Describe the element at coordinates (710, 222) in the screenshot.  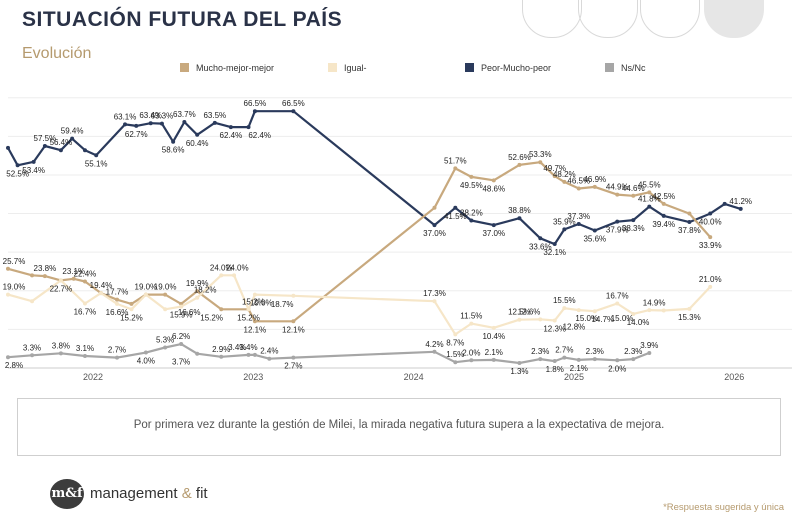
I see `data-label: 40.0%` at that location.